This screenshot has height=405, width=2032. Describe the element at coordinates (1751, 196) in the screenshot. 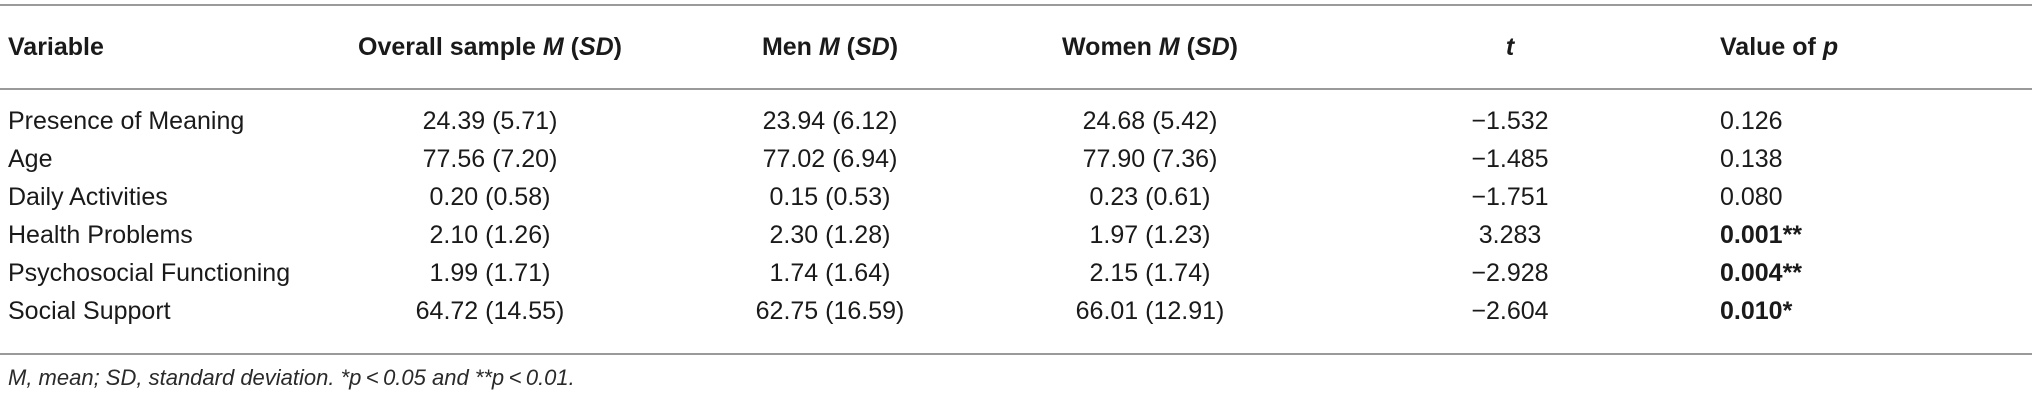

I see `p-value-text: 0.080` at that location.